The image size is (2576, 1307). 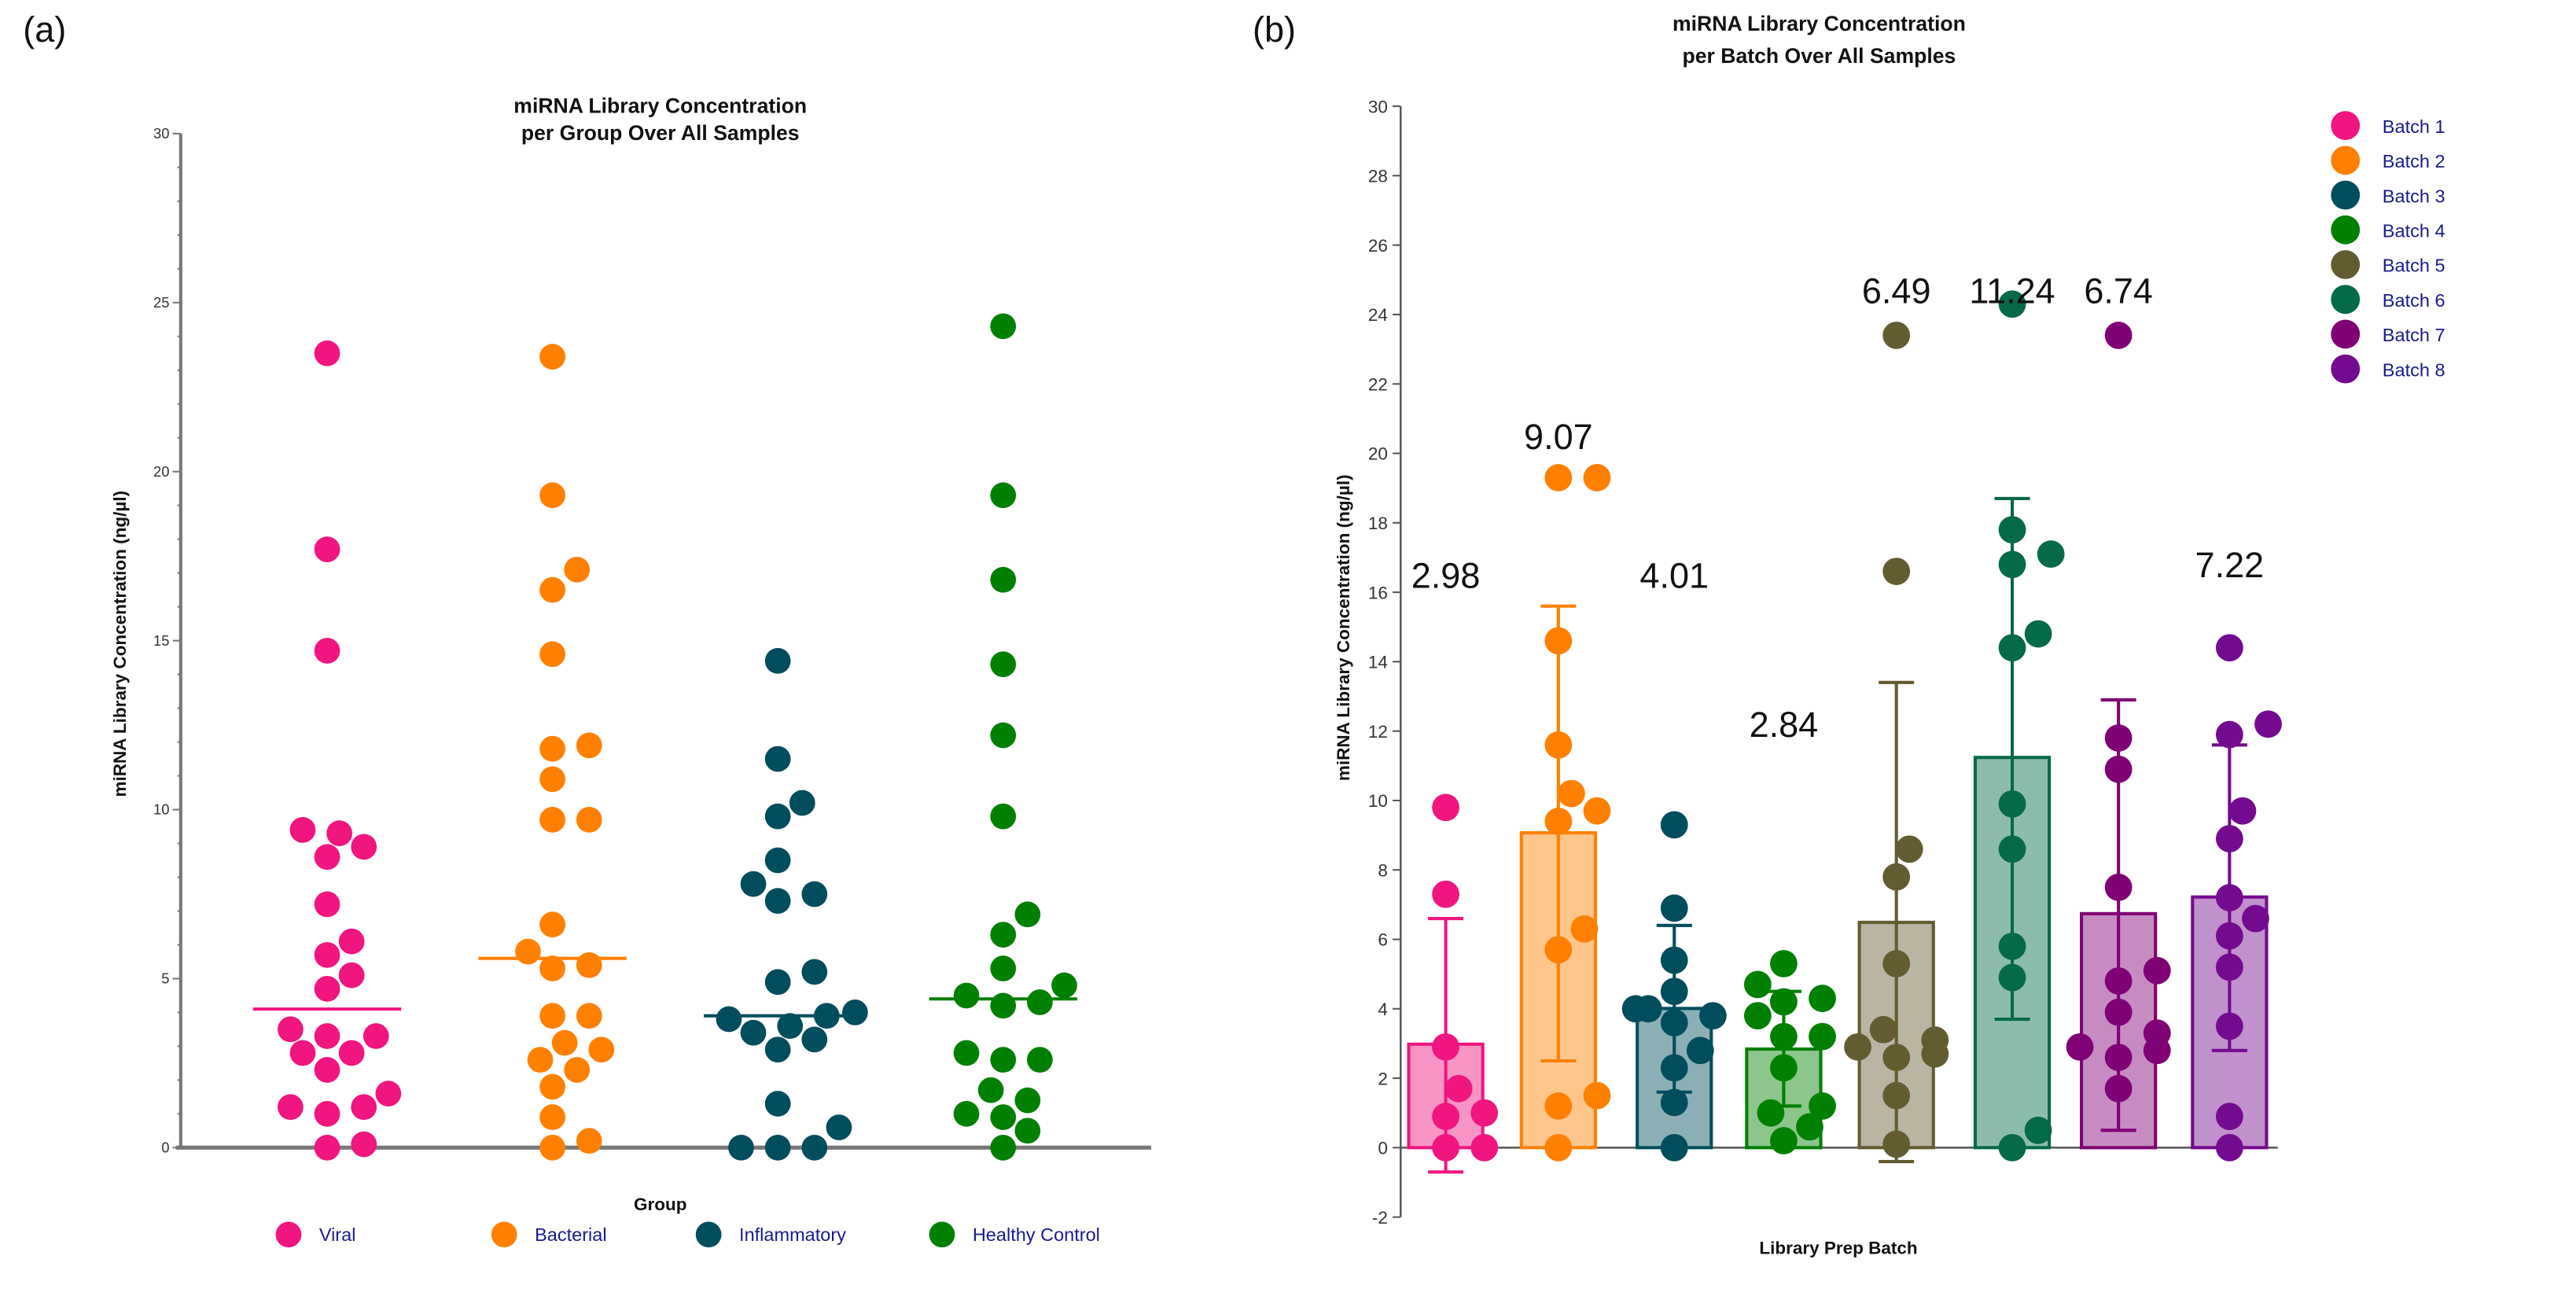 What do you see at coordinates (1383, 870) in the screenshot?
I see `panel-b-y-tick-label: 8` at bounding box center [1383, 870].